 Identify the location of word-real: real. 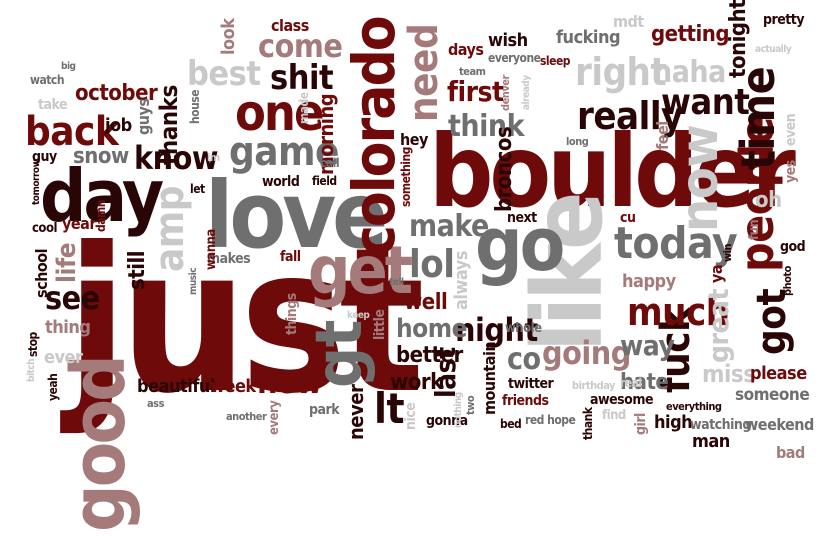
(631, 383).